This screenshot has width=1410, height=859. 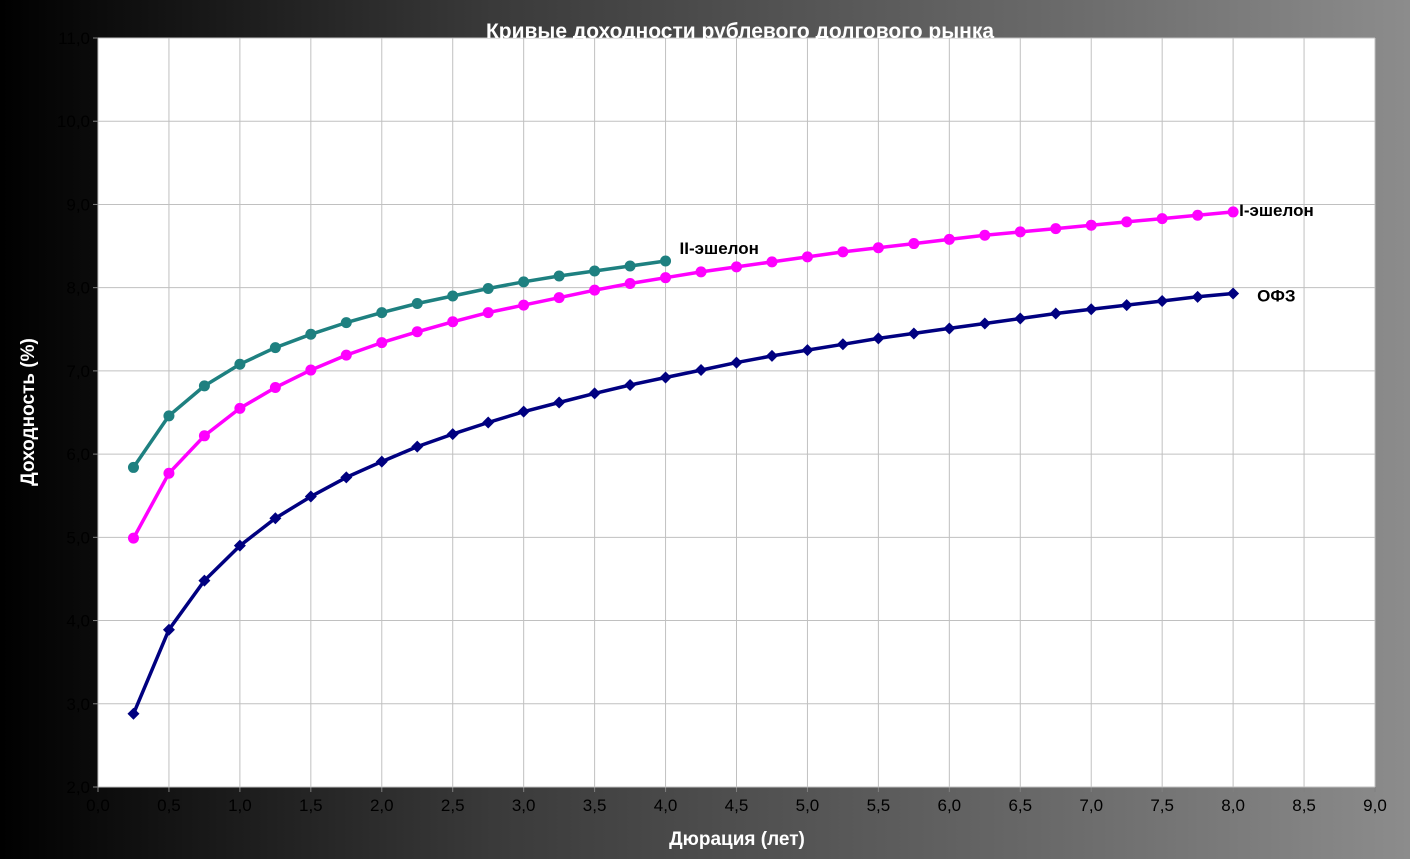 What do you see at coordinates (78, 621) in the screenshot?
I see `y-tick-label: 4,0` at bounding box center [78, 621].